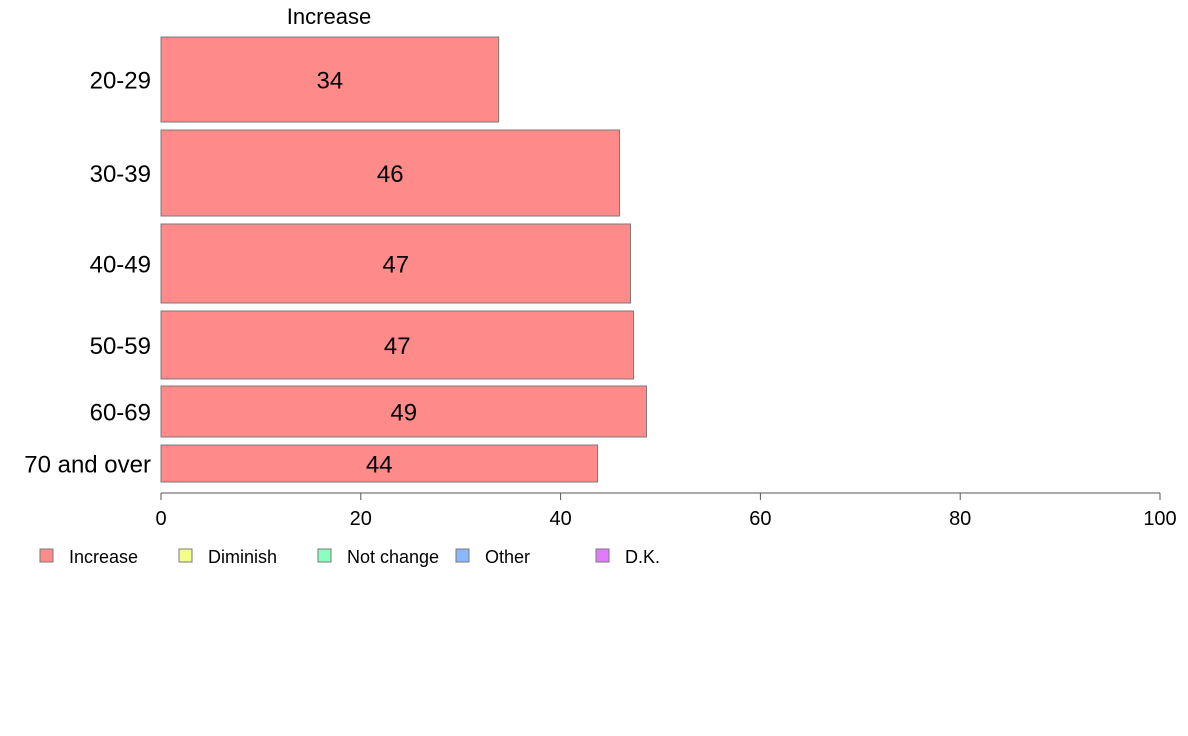 This screenshot has height=736, width=1188. What do you see at coordinates (120, 413) in the screenshot?
I see `category-label: 60-69` at bounding box center [120, 413].